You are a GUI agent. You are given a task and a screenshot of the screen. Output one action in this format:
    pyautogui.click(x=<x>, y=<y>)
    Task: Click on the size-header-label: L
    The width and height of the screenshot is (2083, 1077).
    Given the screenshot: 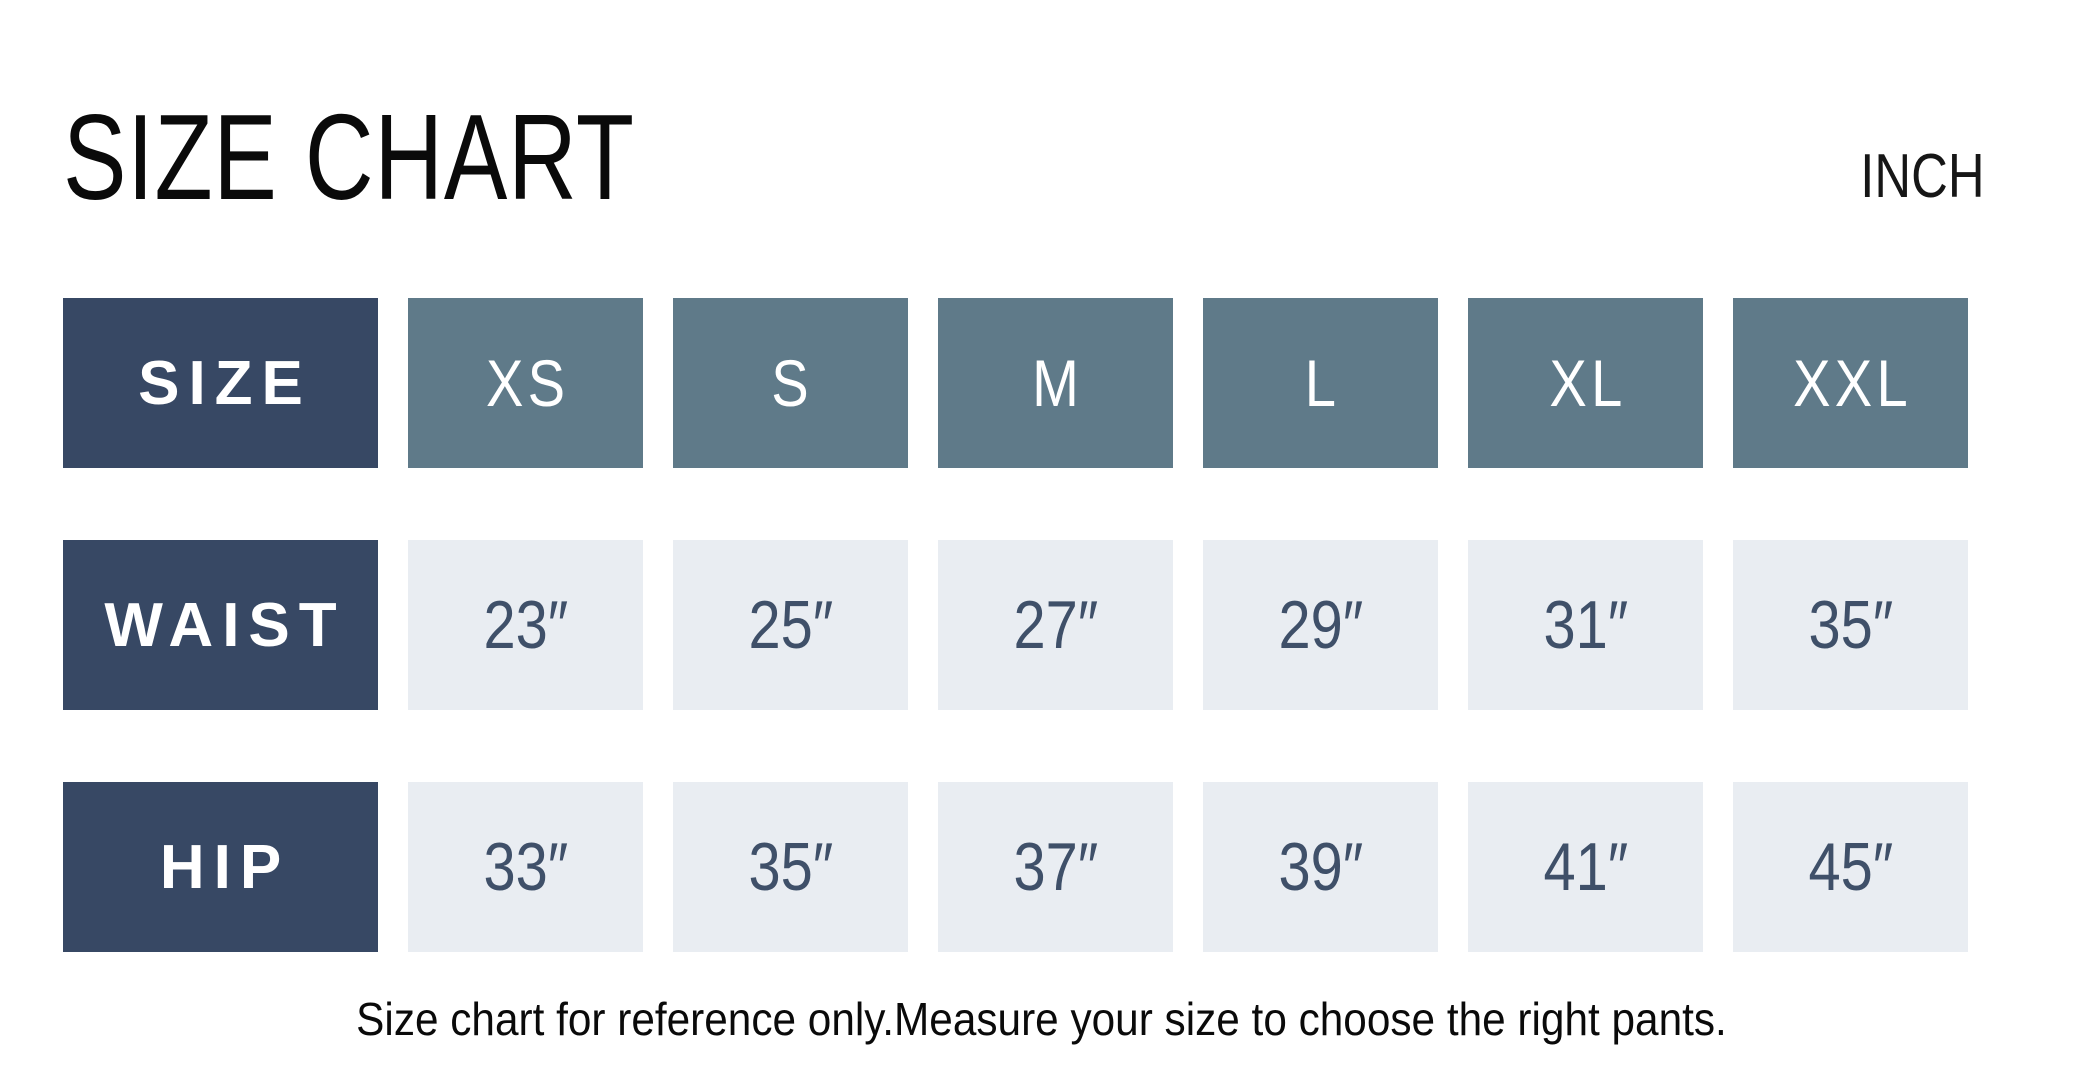 What is the action you would take?
    pyautogui.click(x=1322, y=383)
    